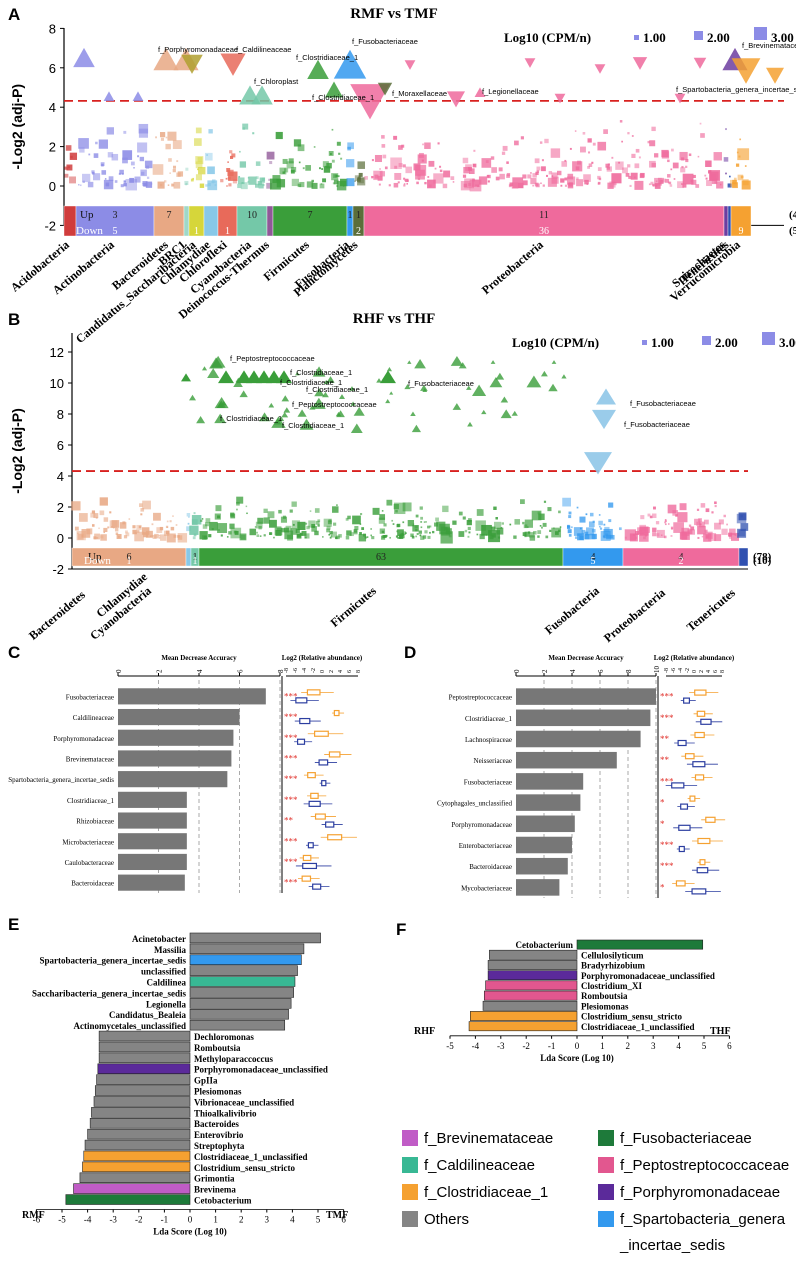  What do you see at coordinates (166, 1004) in the screenshot?
I see `taxon-label: Legionella` at bounding box center [166, 1004].